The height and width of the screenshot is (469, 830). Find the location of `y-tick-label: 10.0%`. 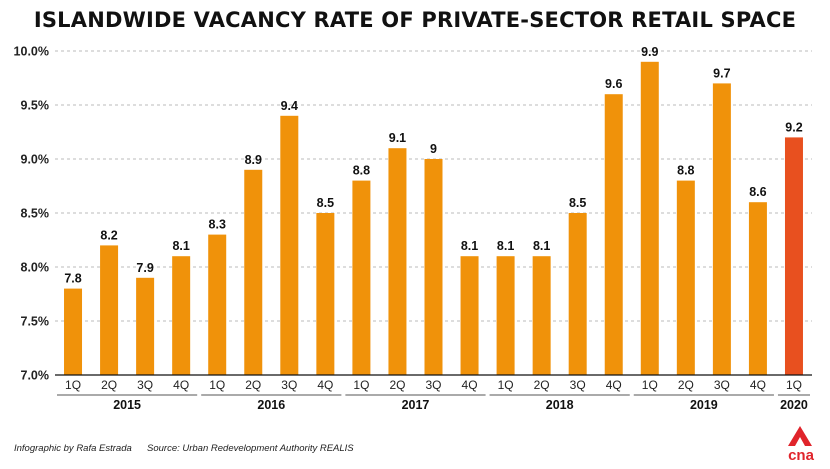

y-tick-label: 10.0% is located at coordinates (31, 52).